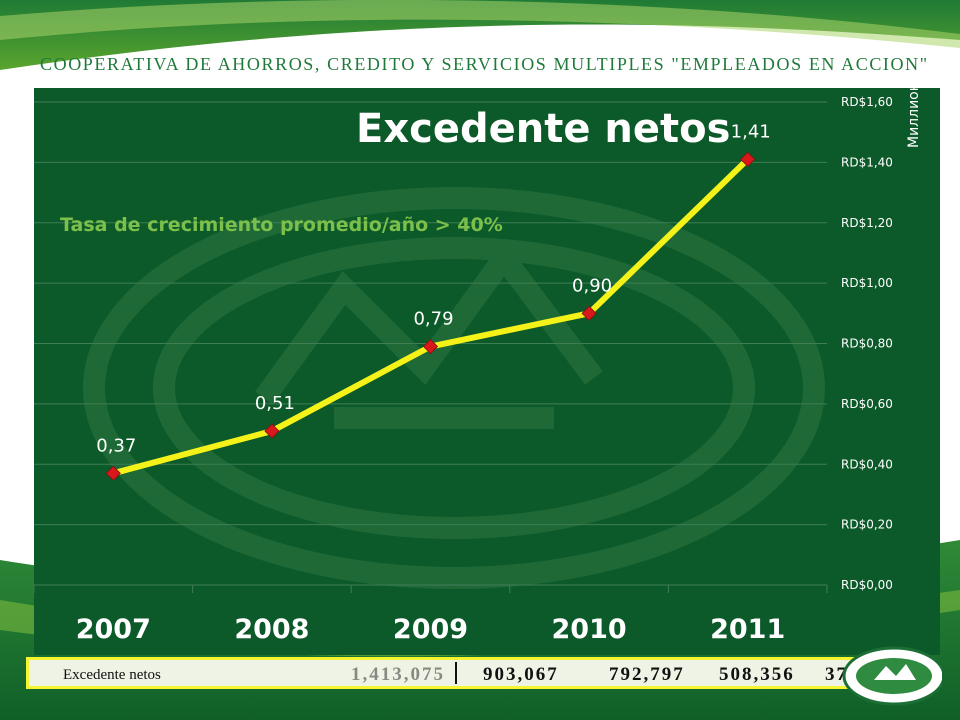  What do you see at coordinates (751, 131) in the screenshot?
I see `data-label: 1,41` at bounding box center [751, 131].